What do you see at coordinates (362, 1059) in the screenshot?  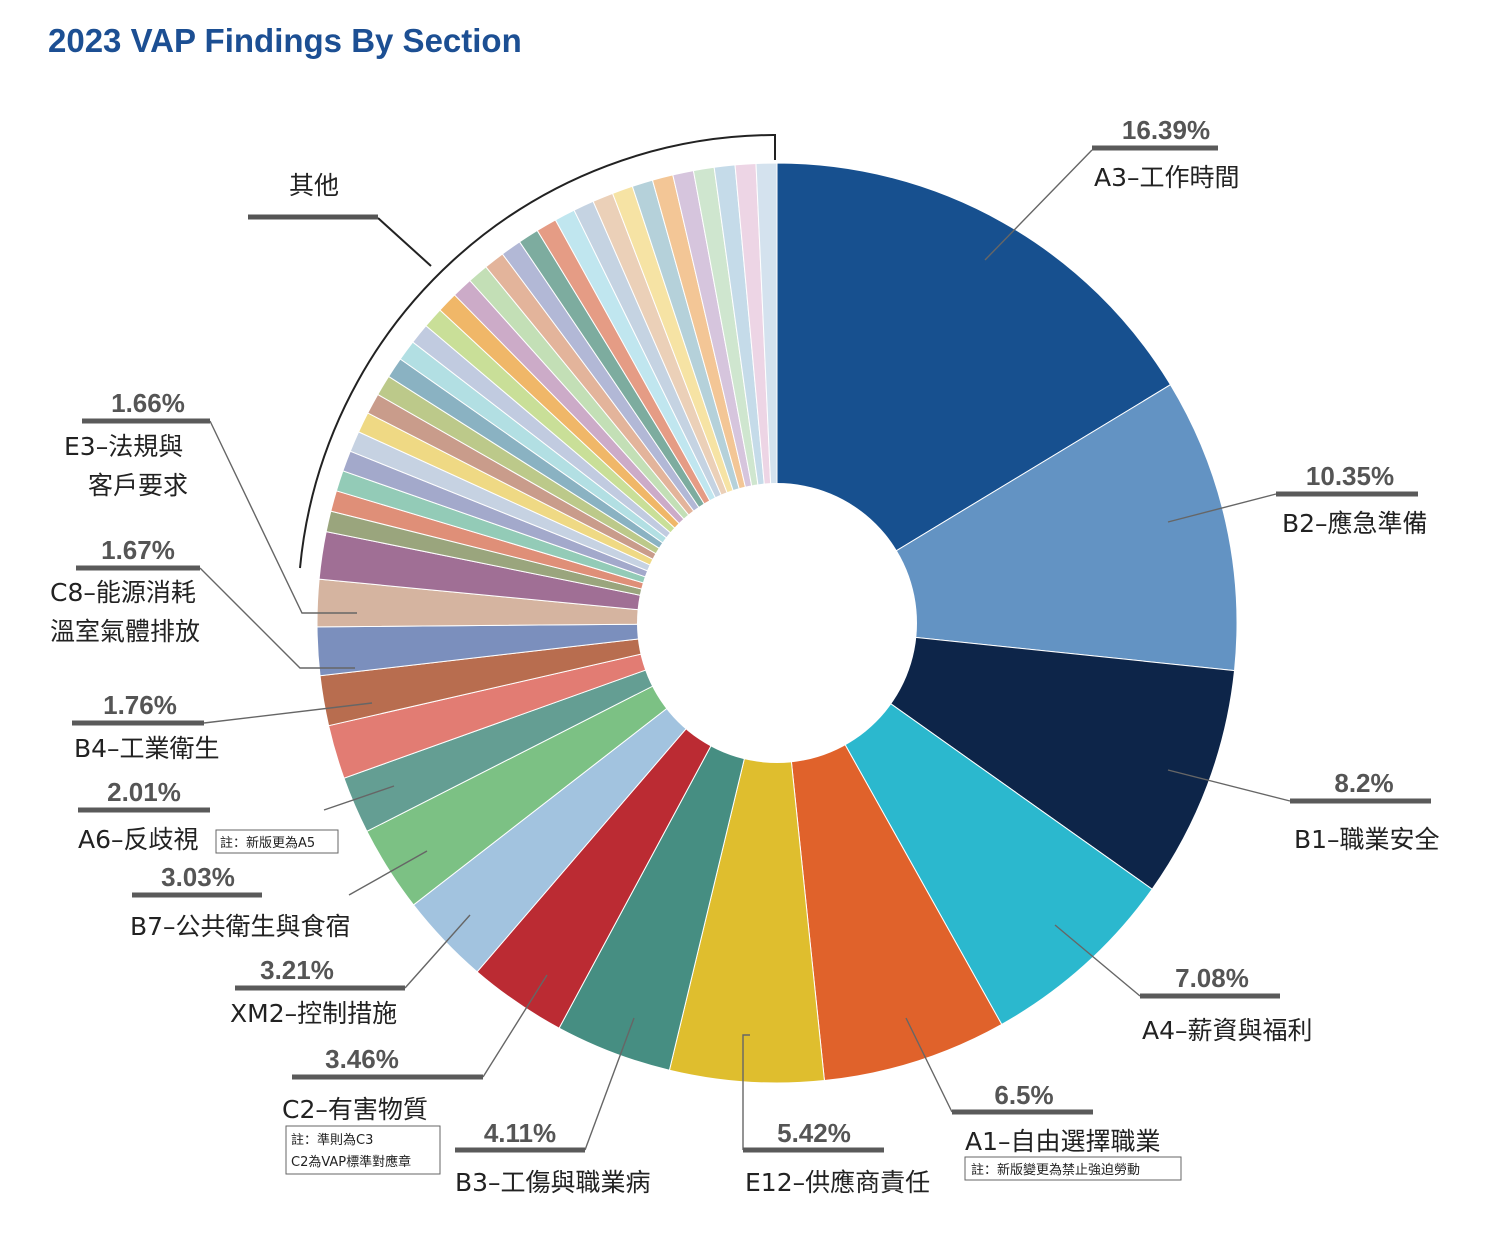 I see `pct-c2: 3.46%` at bounding box center [362, 1059].